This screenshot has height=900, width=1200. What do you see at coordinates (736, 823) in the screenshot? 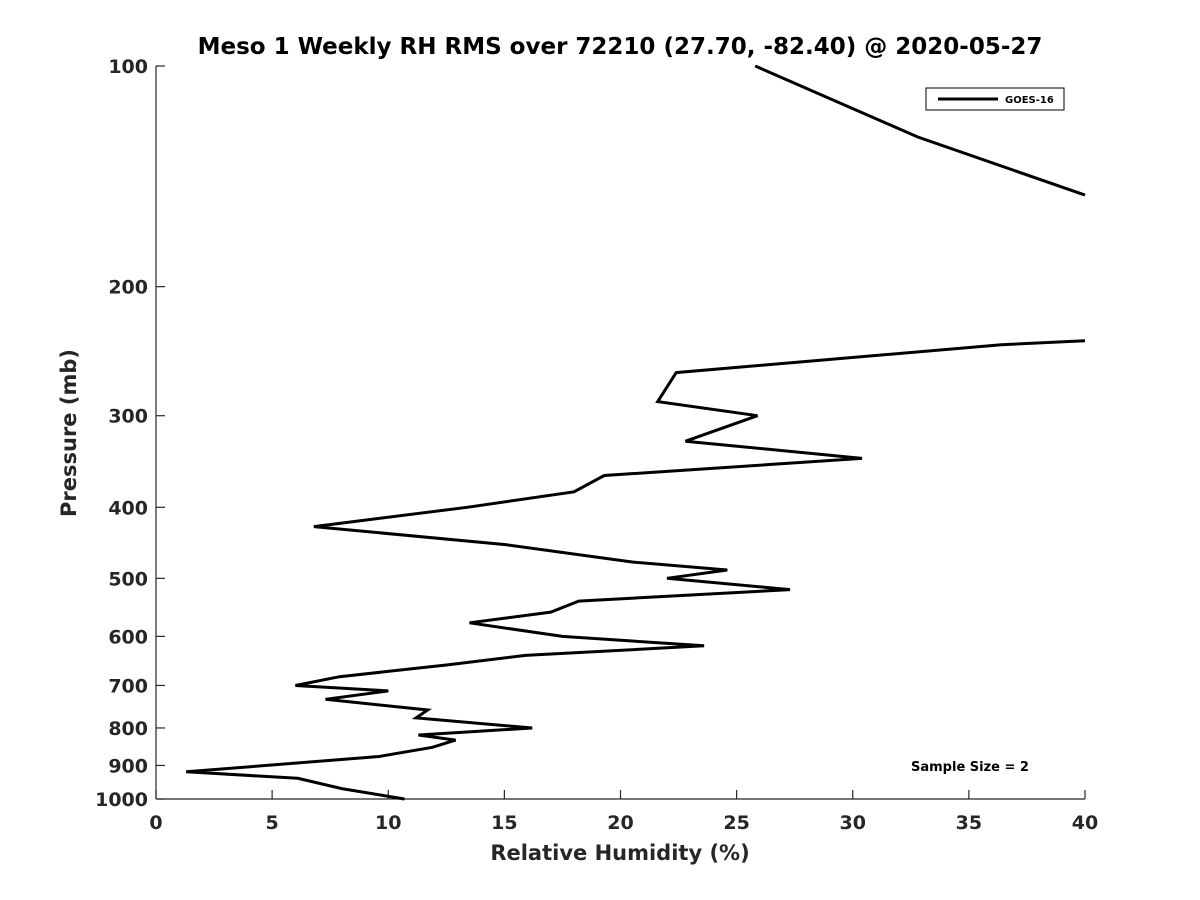
I see `x-tick-label: 25` at bounding box center [736, 823].